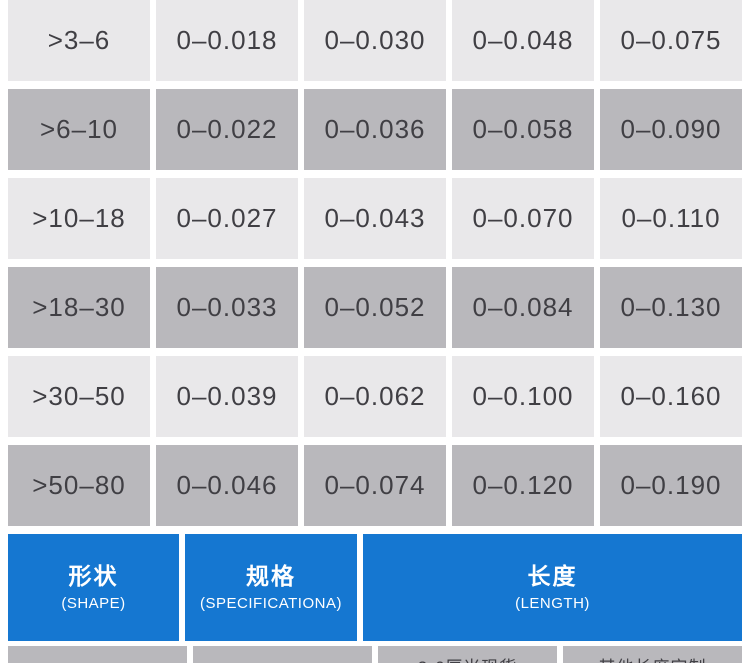 This screenshot has width=750, height=663. I want to click on tolerance-cell: 0–0.090, so click(671, 129).